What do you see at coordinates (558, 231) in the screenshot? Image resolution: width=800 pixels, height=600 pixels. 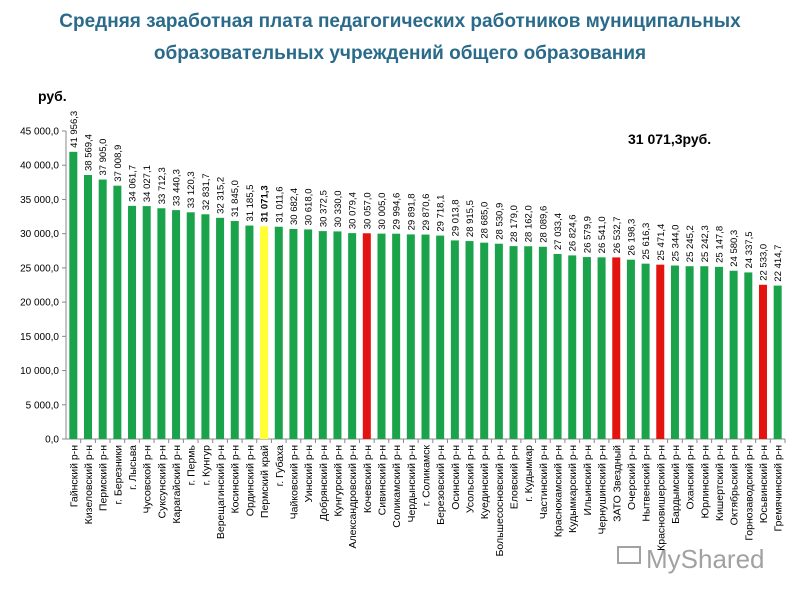 I see `value-label: 27 033,4` at bounding box center [558, 231].